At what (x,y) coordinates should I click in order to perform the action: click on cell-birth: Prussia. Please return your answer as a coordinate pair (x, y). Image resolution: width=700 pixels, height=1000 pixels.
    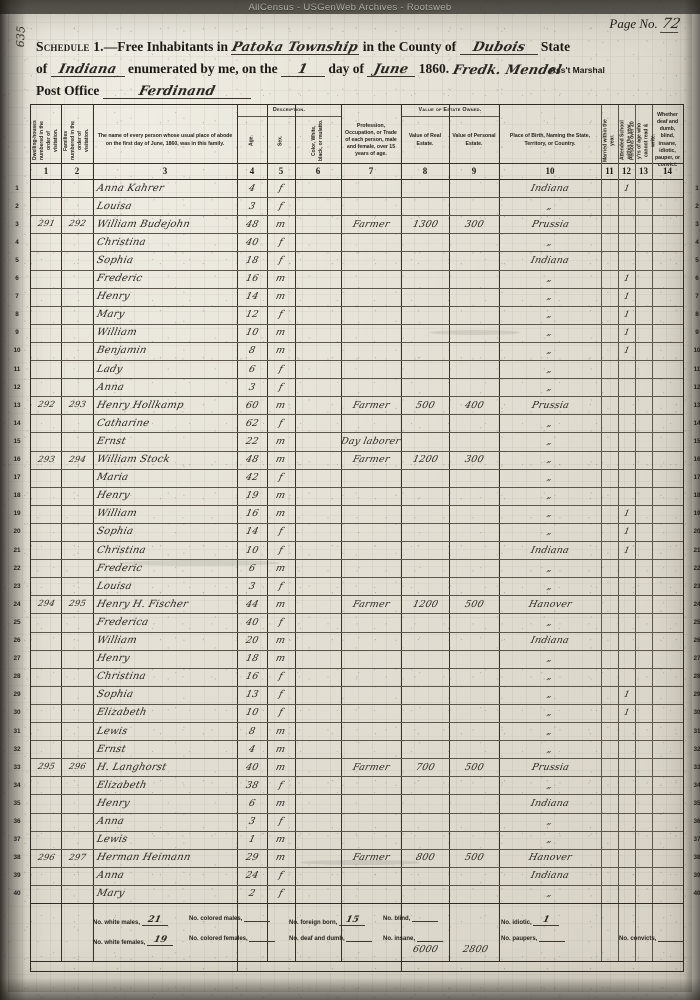
    Looking at the image, I should click on (550, 405).